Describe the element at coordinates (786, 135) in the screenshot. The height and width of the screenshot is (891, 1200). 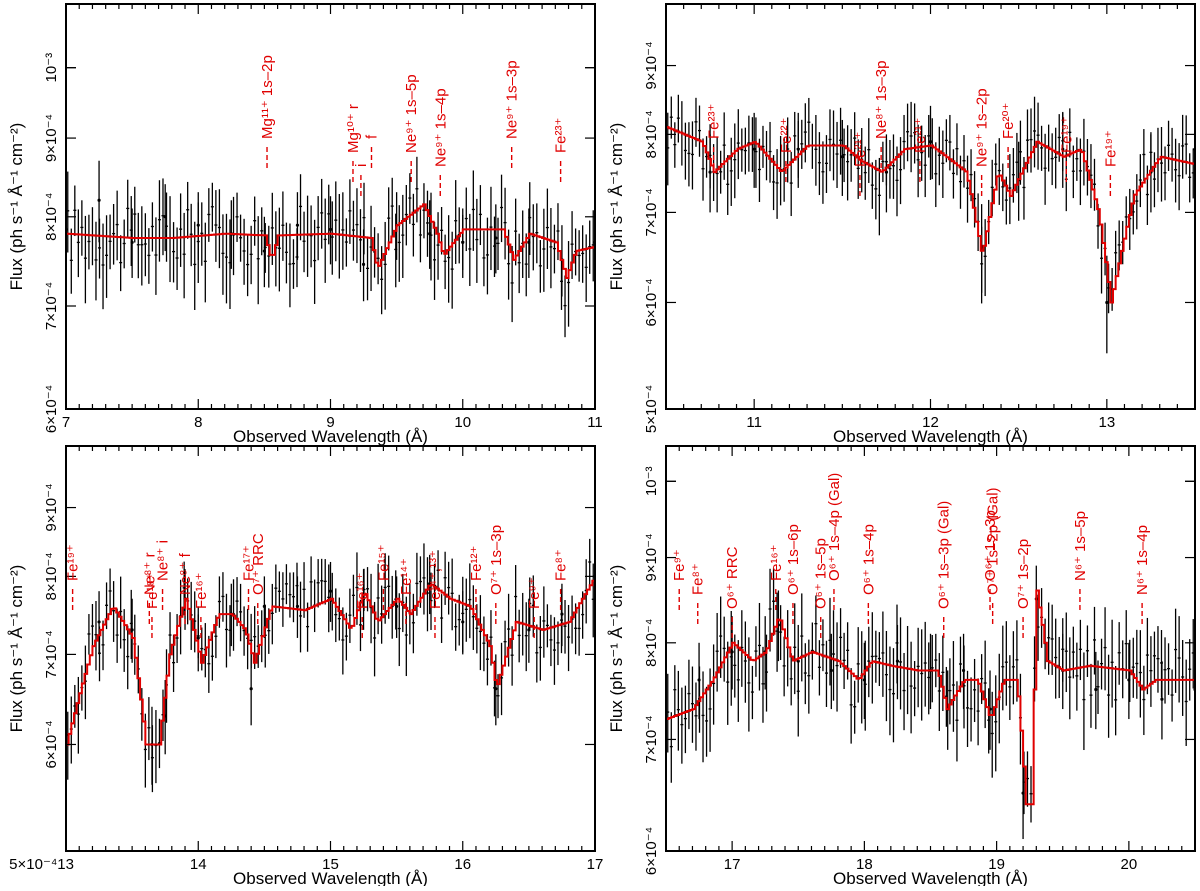
I see `line-label: Fe²²⁺` at that location.